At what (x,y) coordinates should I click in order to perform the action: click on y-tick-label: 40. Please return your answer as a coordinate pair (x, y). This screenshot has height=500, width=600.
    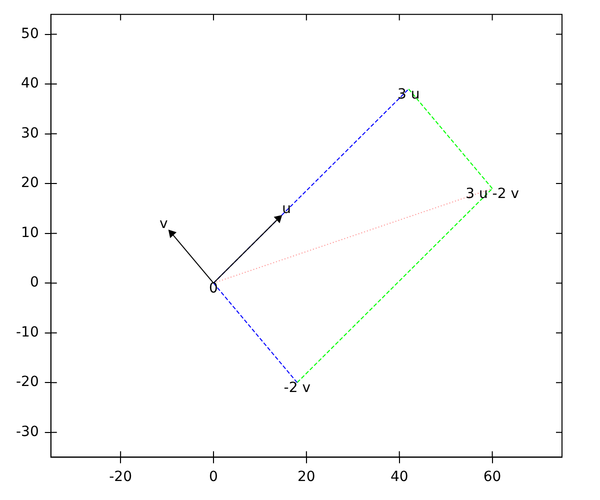
    Looking at the image, I should click on (30, 84).